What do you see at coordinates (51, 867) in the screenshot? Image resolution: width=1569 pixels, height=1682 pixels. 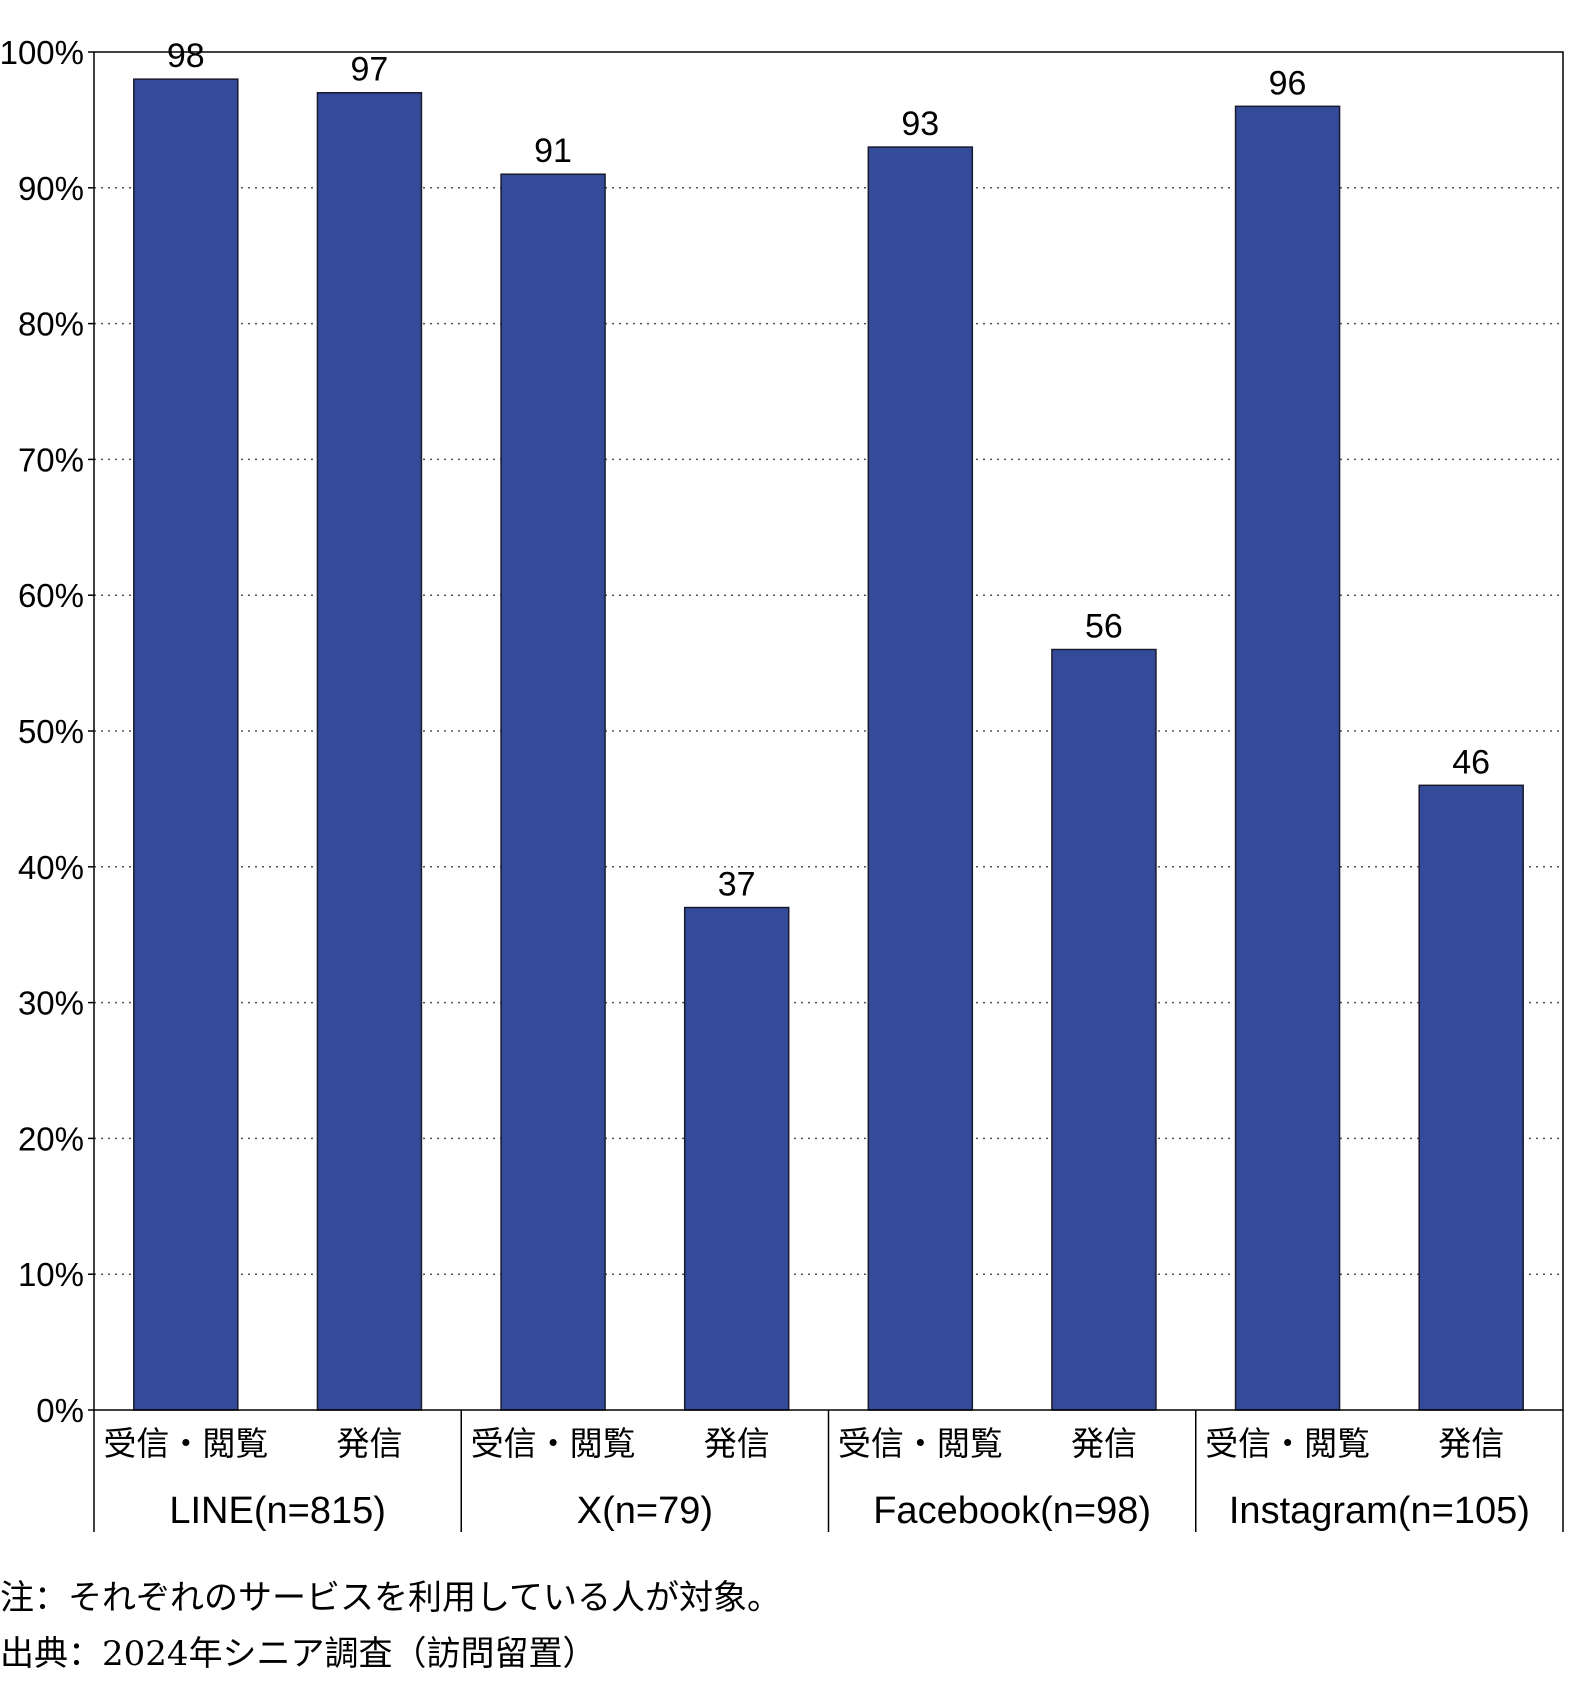 I see `y-tick-label: 40%` at bounding box center [51, 867].